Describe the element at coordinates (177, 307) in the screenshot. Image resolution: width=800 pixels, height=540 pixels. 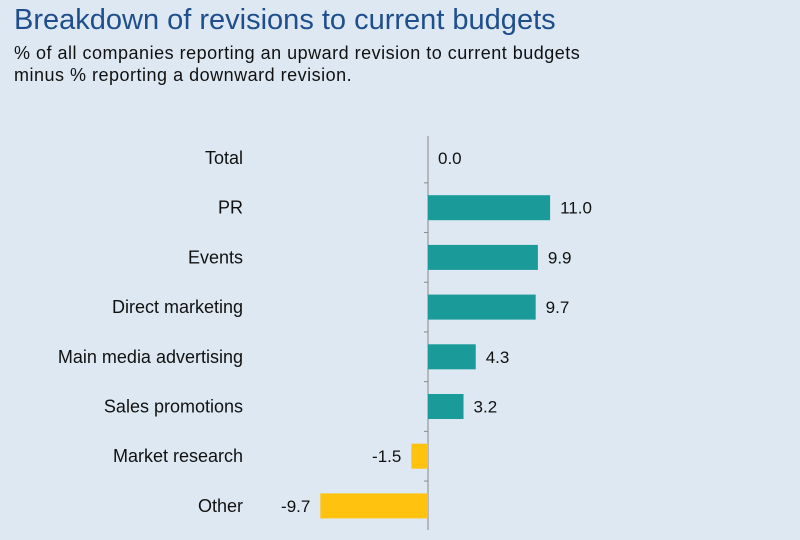
I see `category-label: Direct marketing` at that location.